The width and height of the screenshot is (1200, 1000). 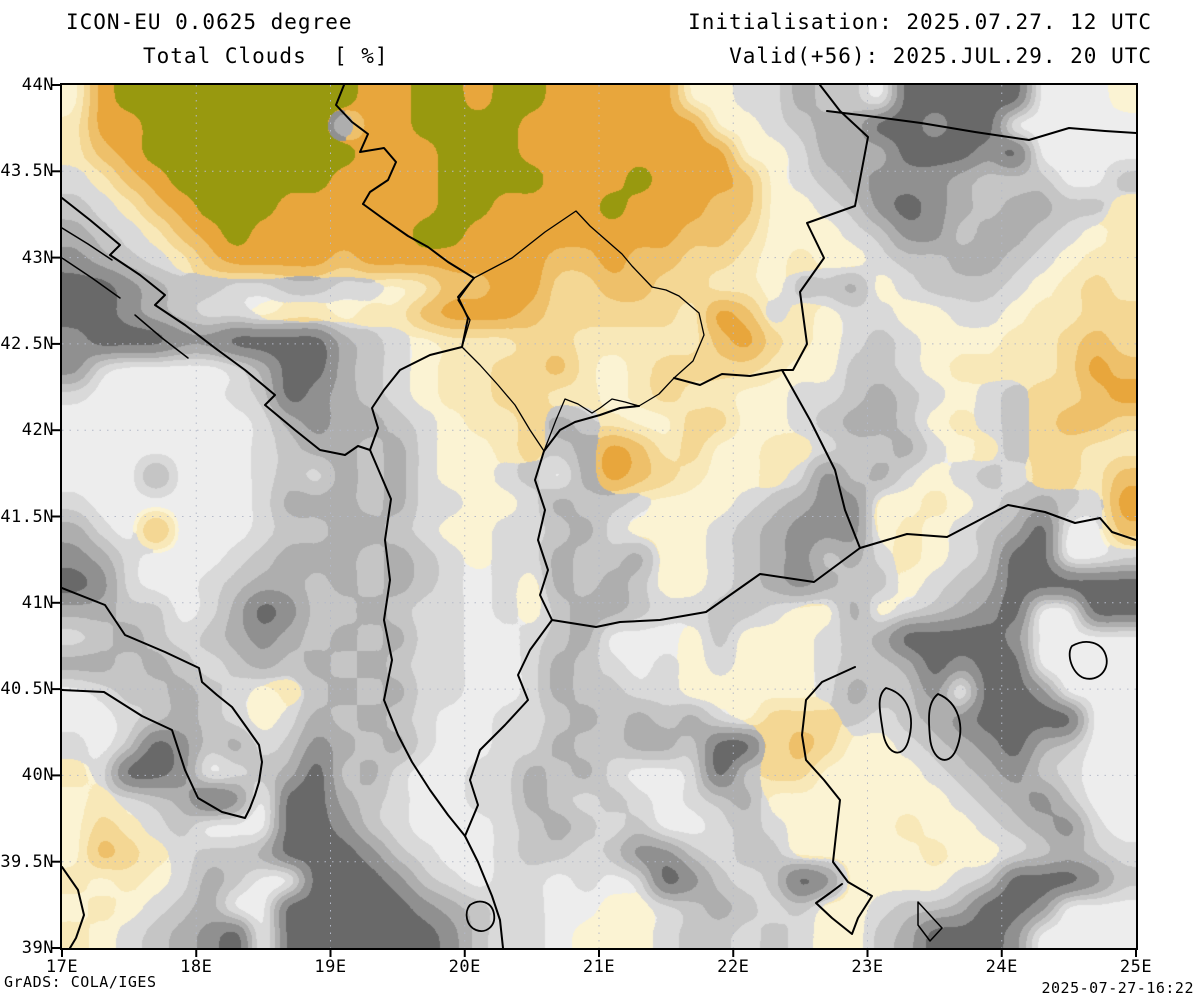 What do you see at coordinates (581, 331) in the screenshot?
I see `outline-kosovo` at bounding box center [581, 331].